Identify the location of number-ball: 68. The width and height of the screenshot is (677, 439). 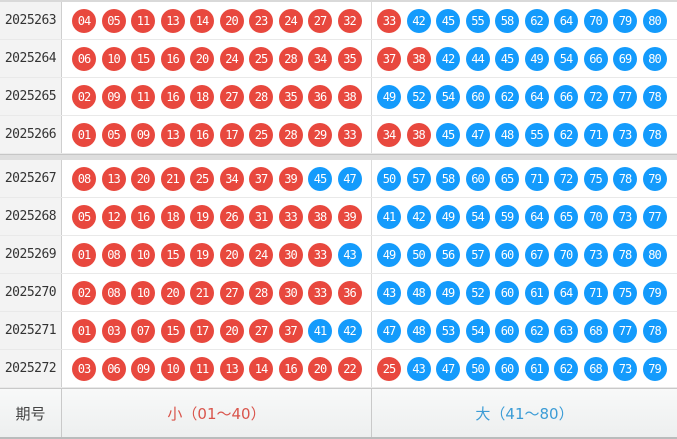
(595, 368).